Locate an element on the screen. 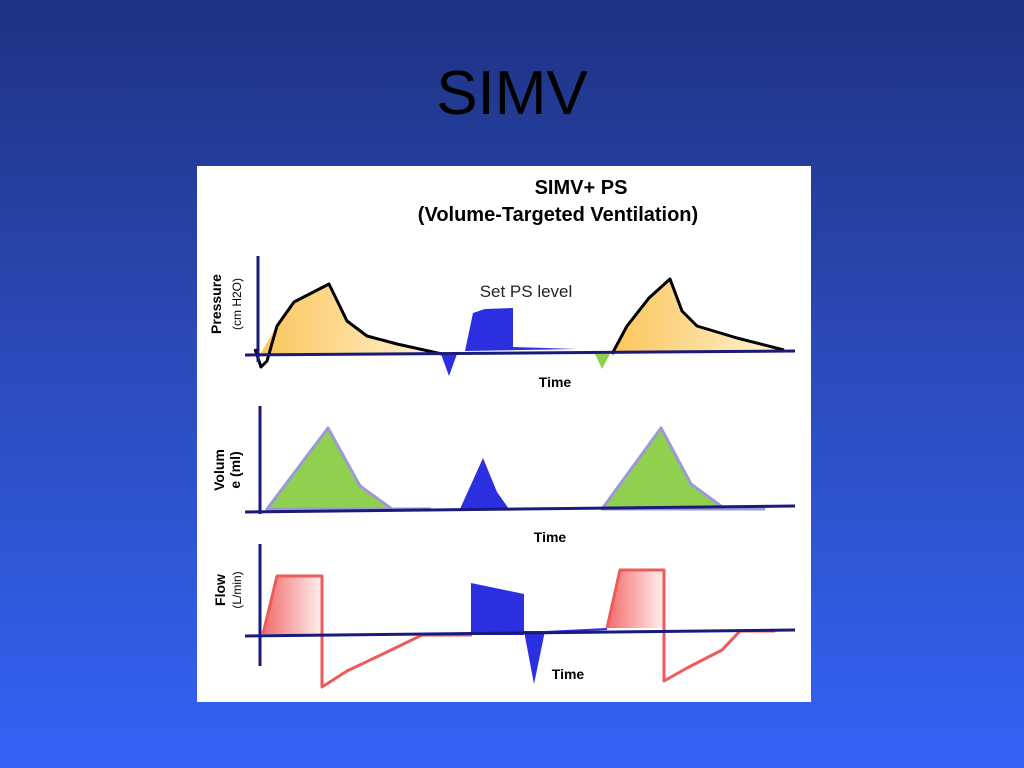 The width and height of the screenshot is (1024, 768). pressure-mandatory-trigger is located at coordinates (602, 361).